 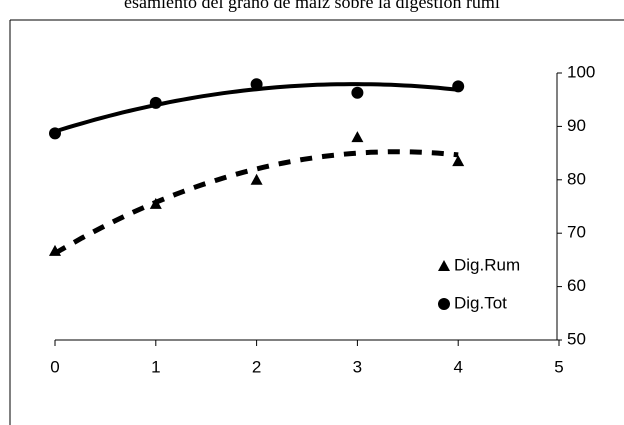 I want to click on x-tick-label: 5, so click(x=558, y=366).